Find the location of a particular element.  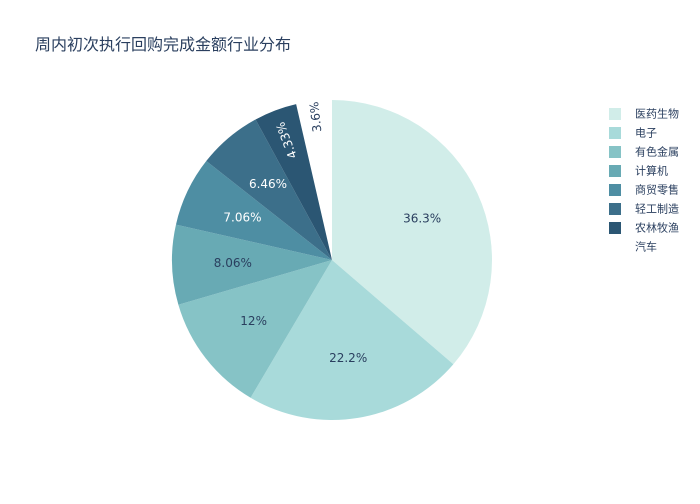

legend-item-label: 计算机 is located at coordinates (651, 171).